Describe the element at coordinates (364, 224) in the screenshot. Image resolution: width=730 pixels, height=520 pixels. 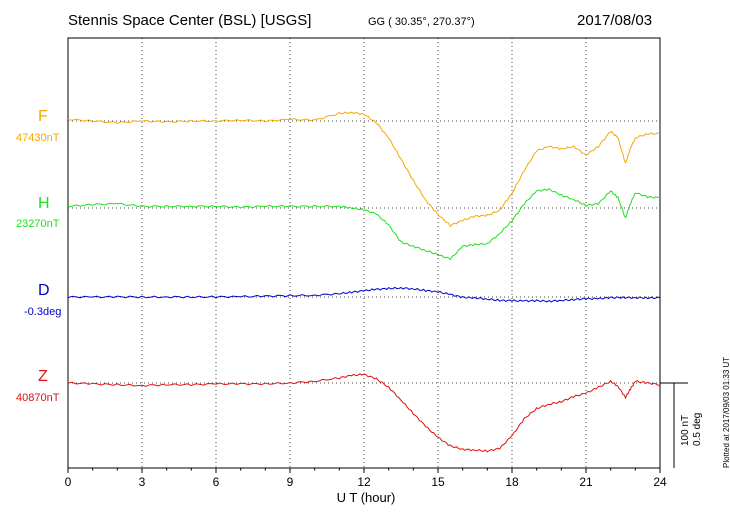
I see `trace-h` at that location.